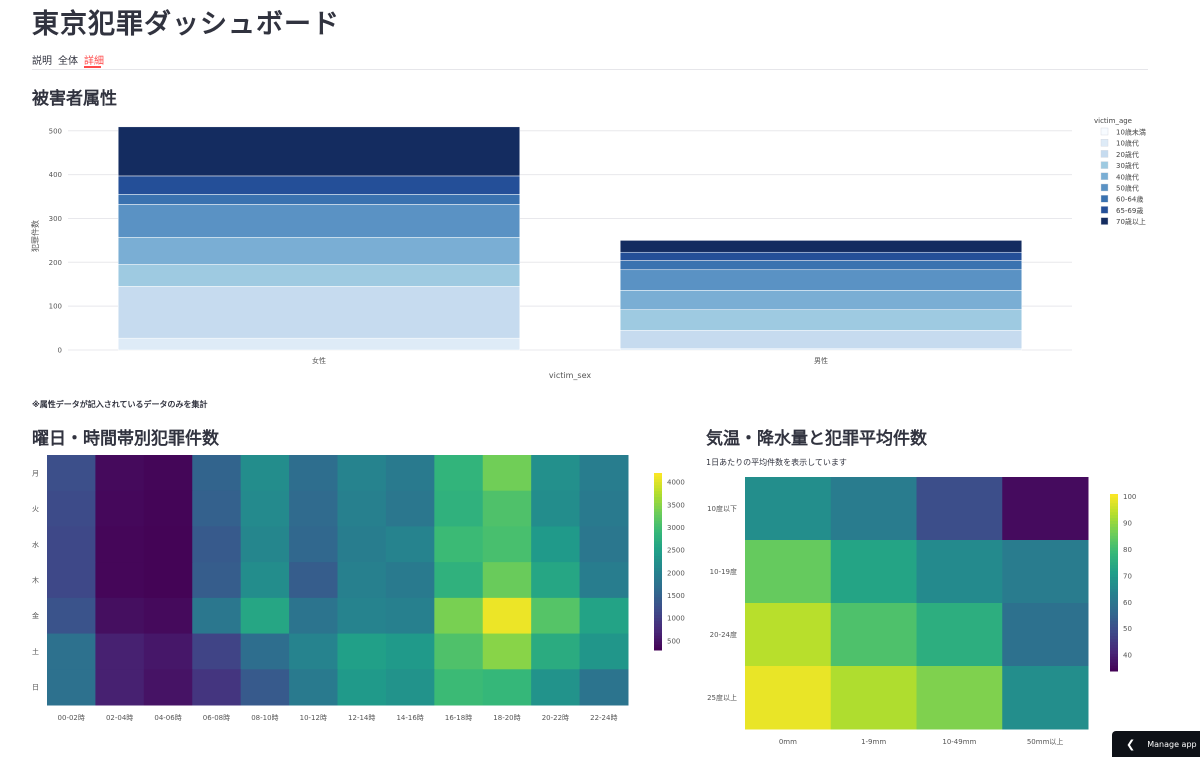  I want to click on colorbar-tick-label: 2000, so click(676, 573).